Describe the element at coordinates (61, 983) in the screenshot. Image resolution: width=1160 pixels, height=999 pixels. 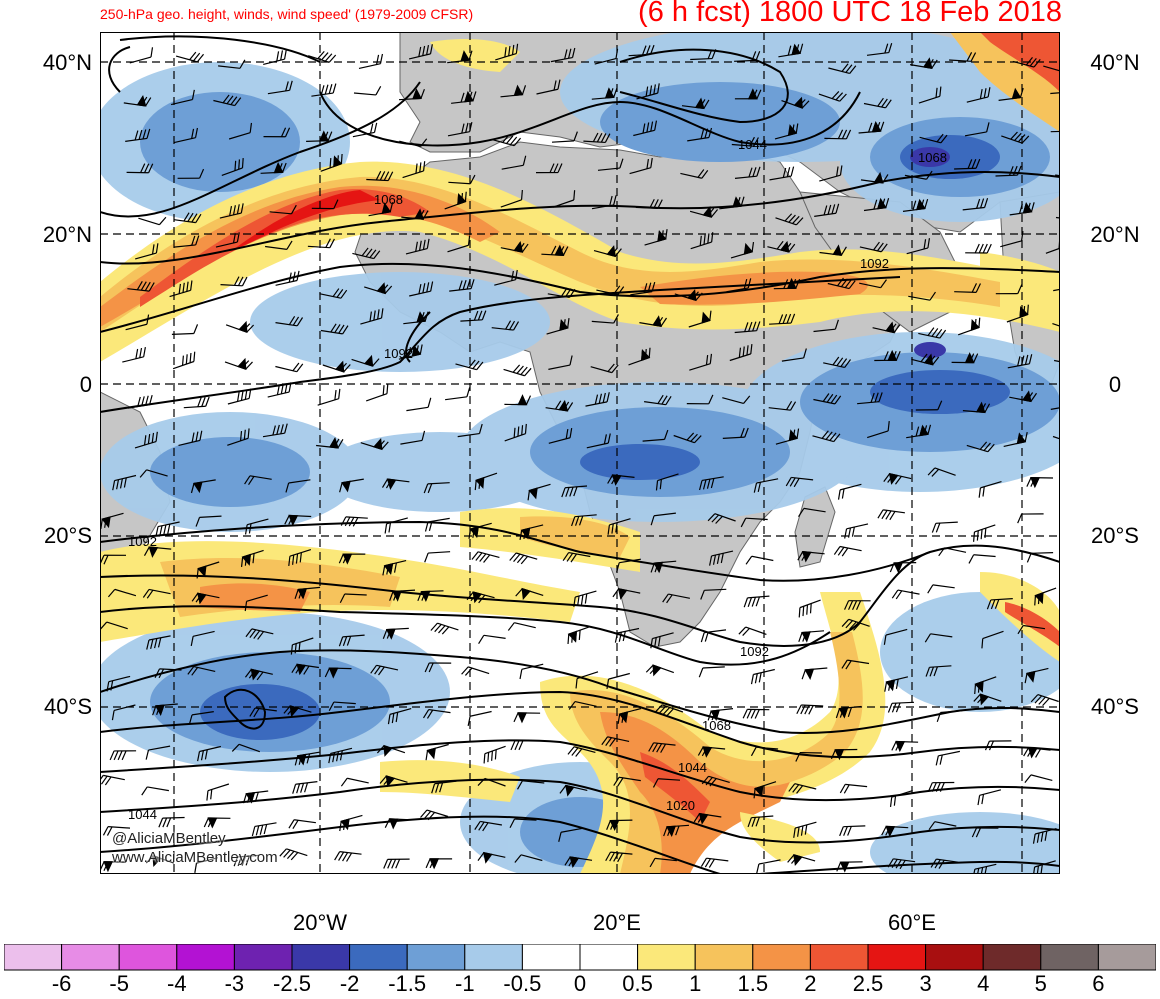
I see `colorbar-tick-label: -6` at that location.